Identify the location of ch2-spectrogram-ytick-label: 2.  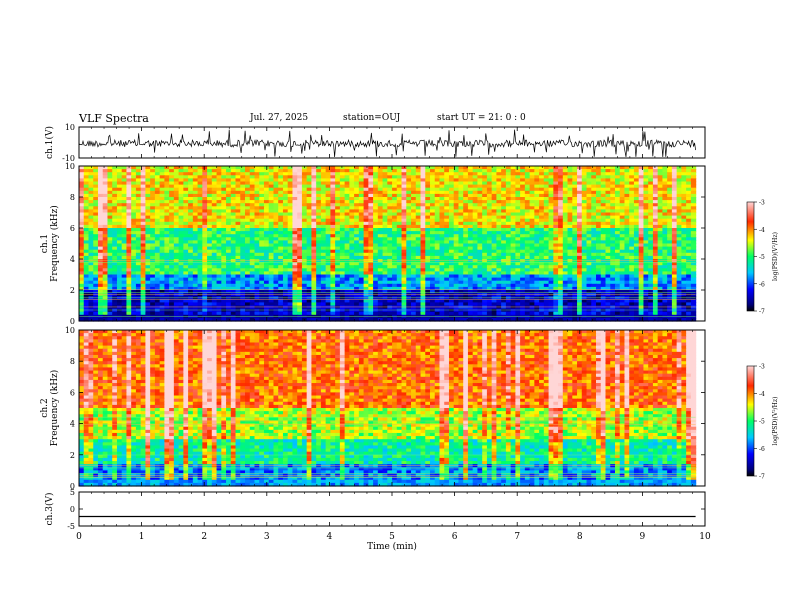
(72, 455).